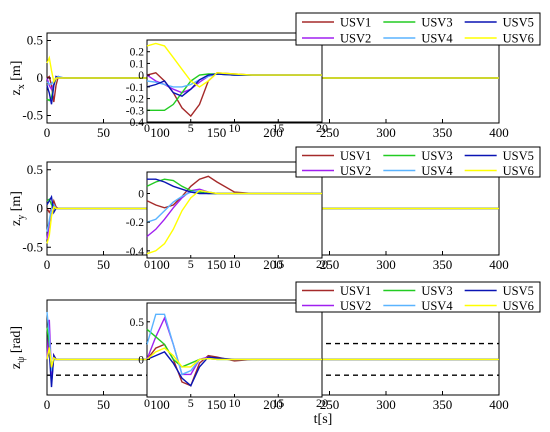  What do you see at coordinates (137, 64) in the screenshot?
I see `inset-y-tick-label: 0.1` at bounding box center [137, 64].